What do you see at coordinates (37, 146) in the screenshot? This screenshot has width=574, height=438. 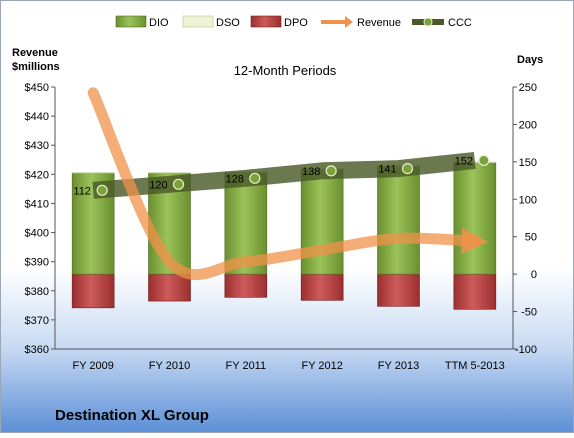 I see `left-axis-tick-label: $430` at bounding box center [37, 146].